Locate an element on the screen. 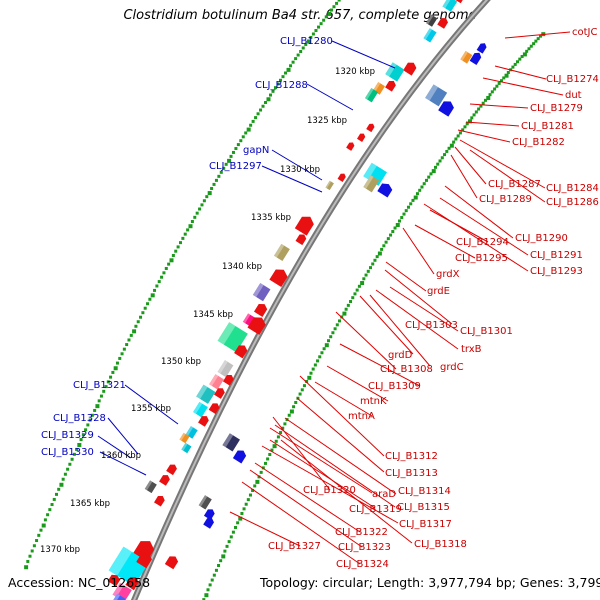 This screenshot has width=600, height=600. gene-label: CLJ_B1294 is located at coordinates (482, 242).